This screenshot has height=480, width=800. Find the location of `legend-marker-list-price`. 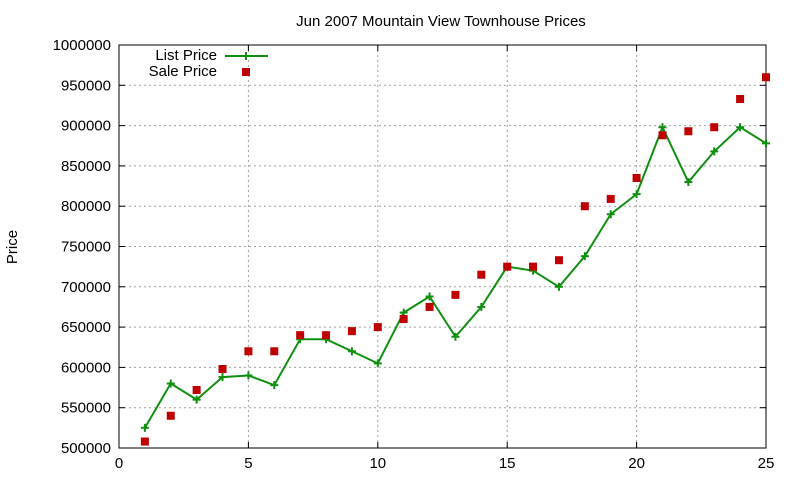

legend-marker-list-price is located at coordinates (246, 56).